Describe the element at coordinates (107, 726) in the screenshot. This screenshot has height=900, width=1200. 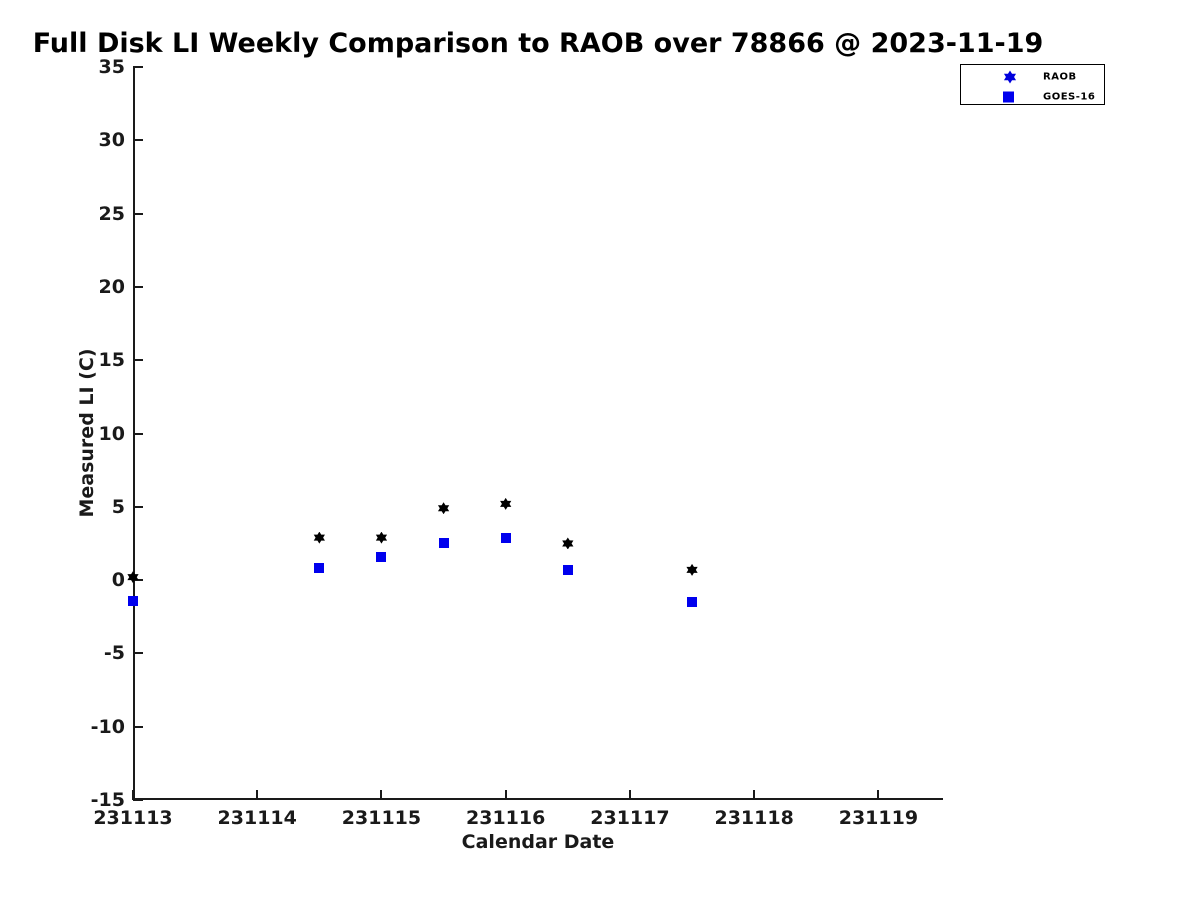
I see `y-tick-label: -10` at that location.